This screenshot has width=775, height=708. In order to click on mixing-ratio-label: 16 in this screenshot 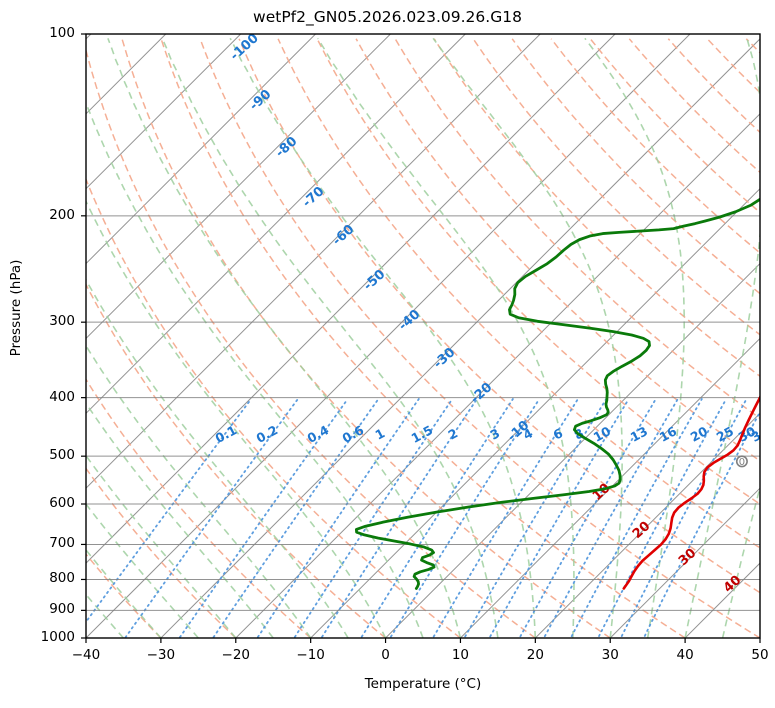, I will do `click(668, 434)`.